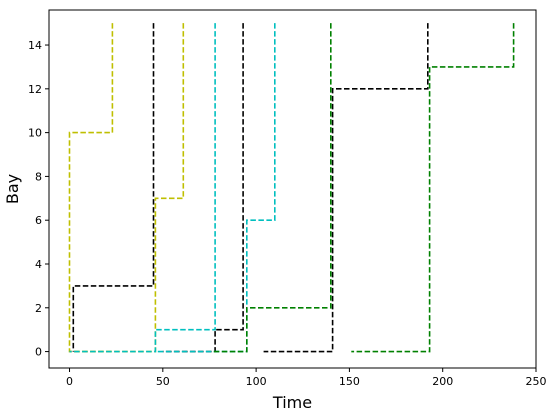  I want to click on y-tick-label: 6, so click(38, 220).